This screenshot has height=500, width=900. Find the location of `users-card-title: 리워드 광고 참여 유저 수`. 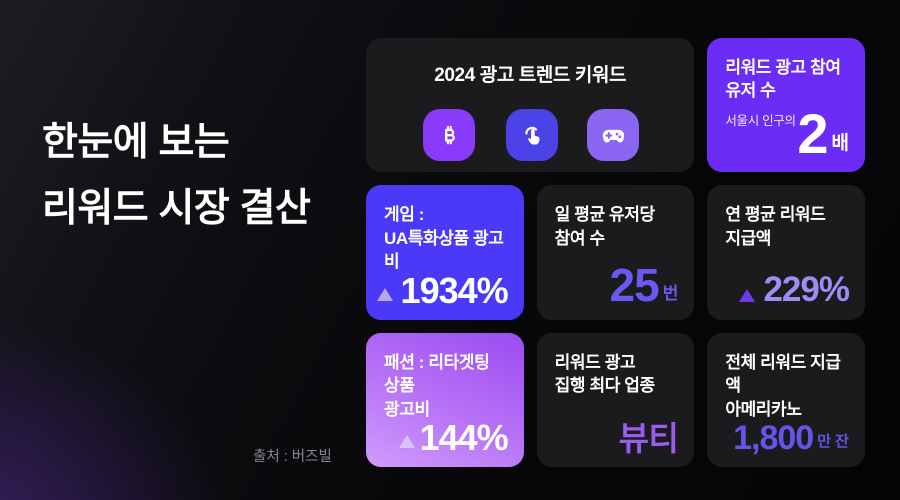

users-card-title: 리워드 광고 참여 유저 수 is located at coordinates (786, 79).